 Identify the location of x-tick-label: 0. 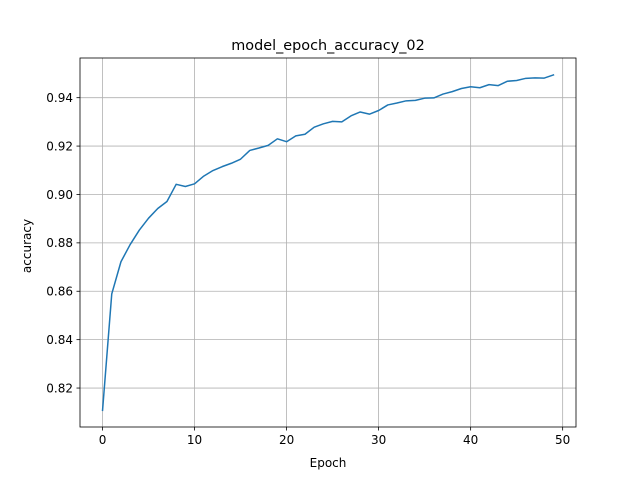
(103, 440).